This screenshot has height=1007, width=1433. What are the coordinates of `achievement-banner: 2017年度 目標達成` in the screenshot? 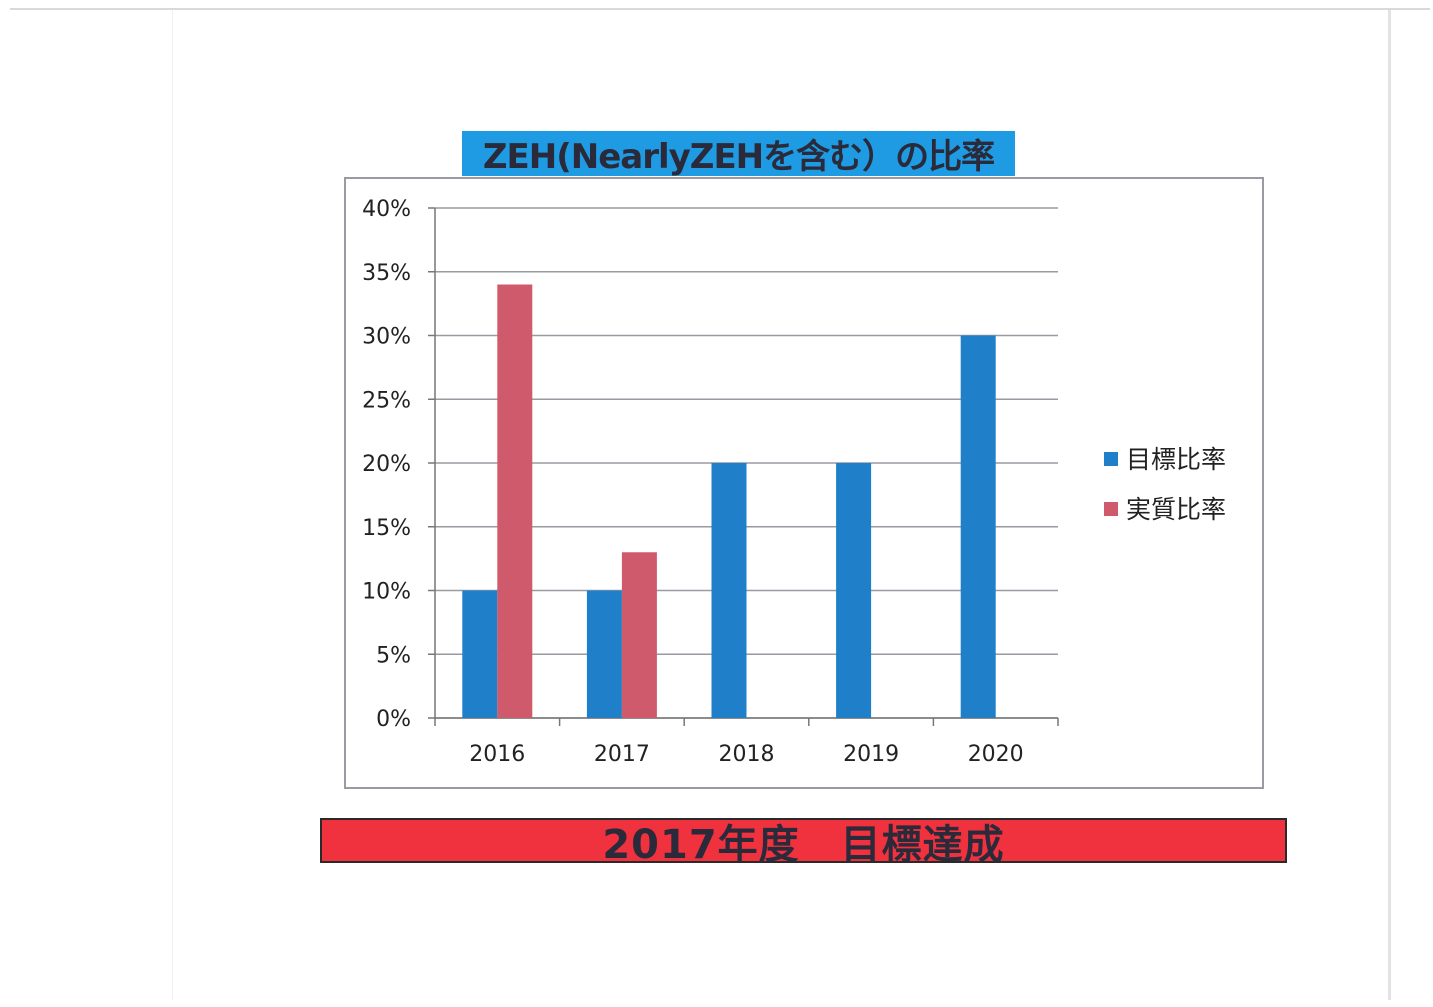 It's located at (803, 843).